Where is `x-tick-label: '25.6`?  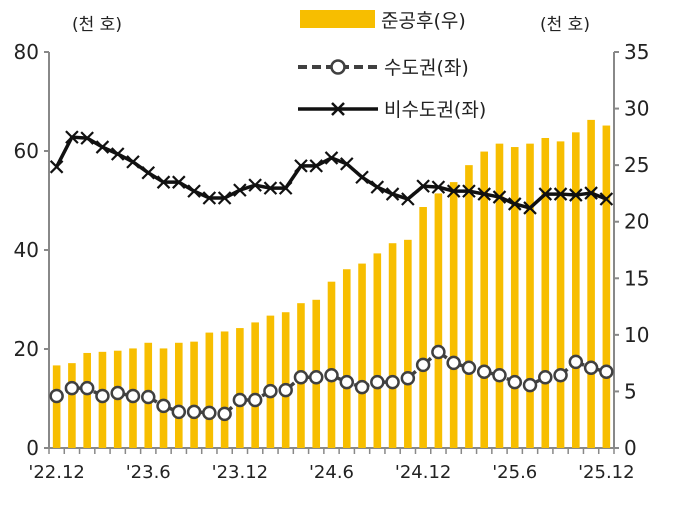
x-tick-label: '25.6 is located at coordinates (514, 472).